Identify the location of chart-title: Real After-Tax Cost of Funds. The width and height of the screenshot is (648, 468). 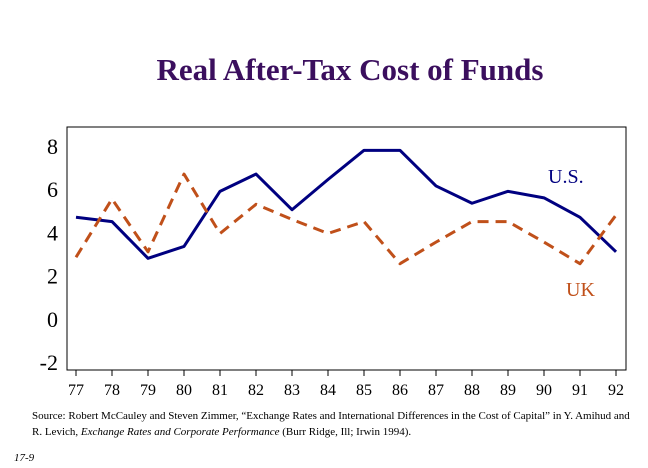
(350, 69).